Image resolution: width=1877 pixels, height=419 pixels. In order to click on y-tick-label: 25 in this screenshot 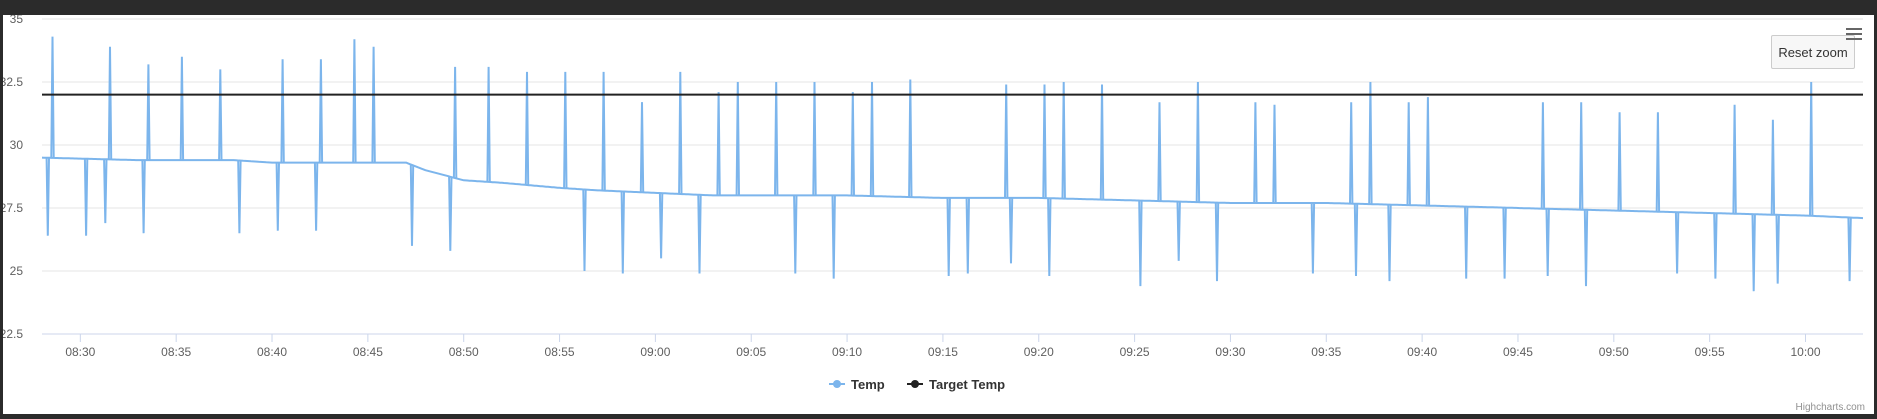, I will do `click(17, 271)`.